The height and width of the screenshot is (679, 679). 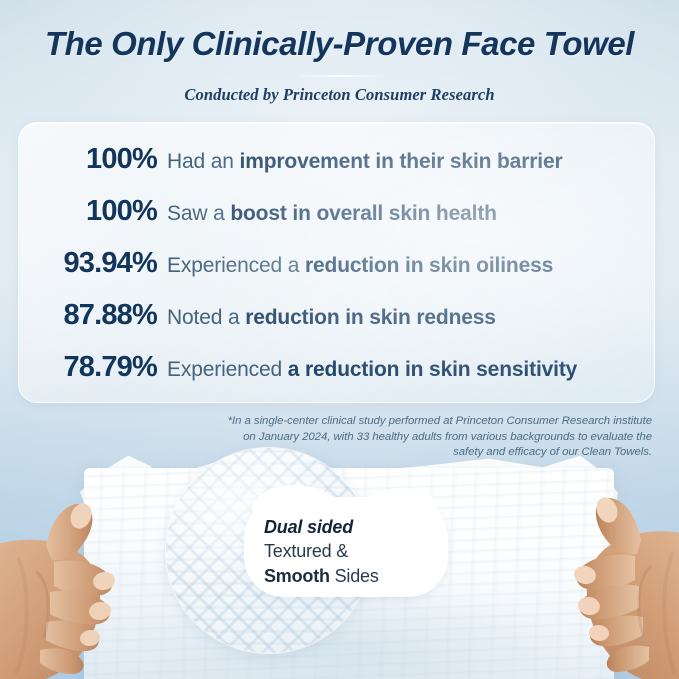 What do you see at coordinates (299, 576) in the screenshot?
I see `callout-smooth-bold: Smooth` at bounding box center [299, 576].